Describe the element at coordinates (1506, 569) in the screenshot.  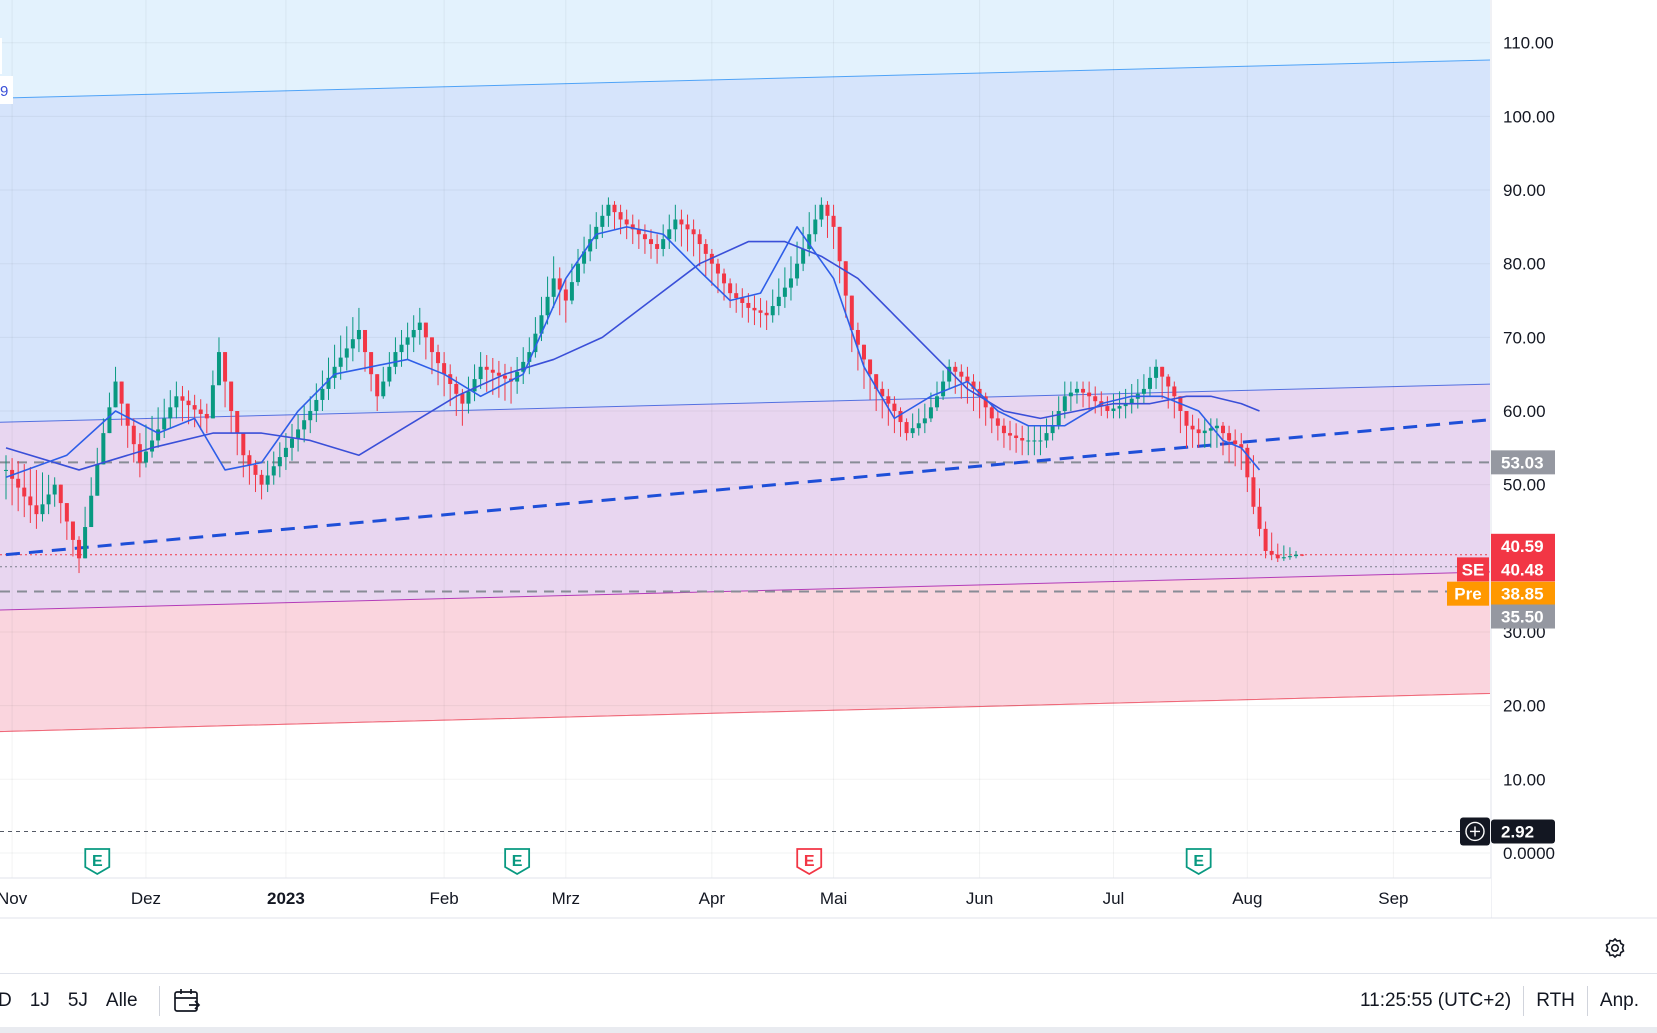
I see `price-axis-label: 40.48 SE` at that location.